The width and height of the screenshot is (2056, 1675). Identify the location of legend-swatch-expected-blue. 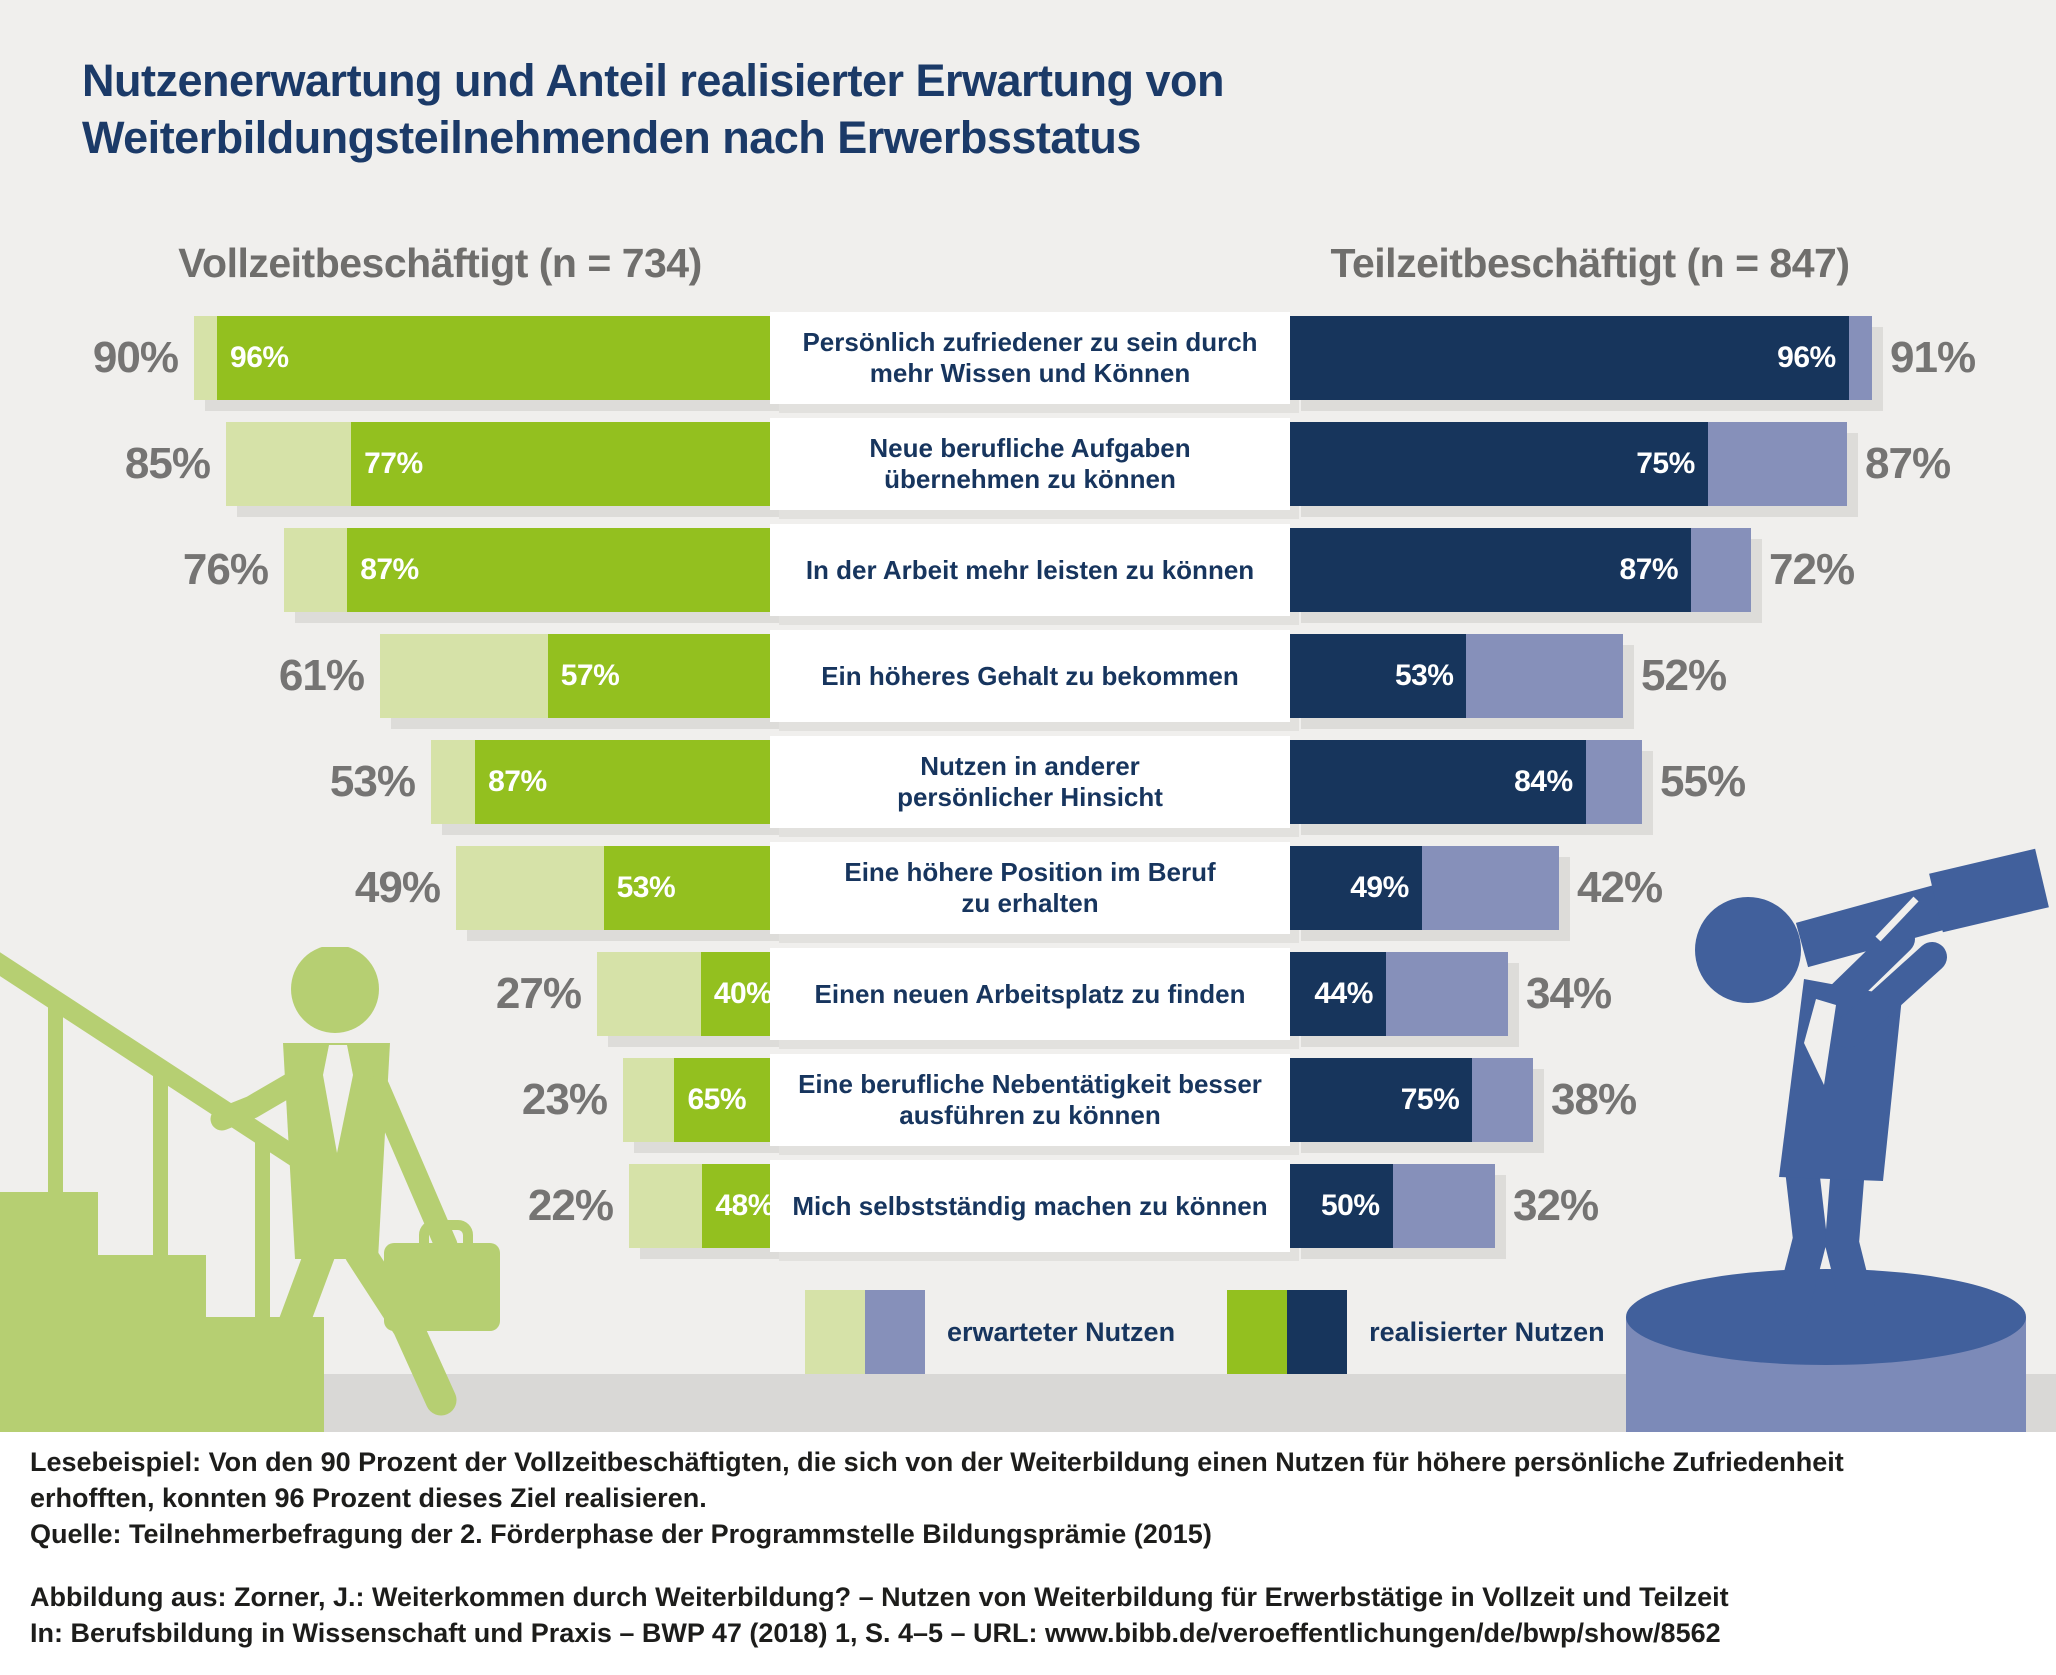
(895, 1332).